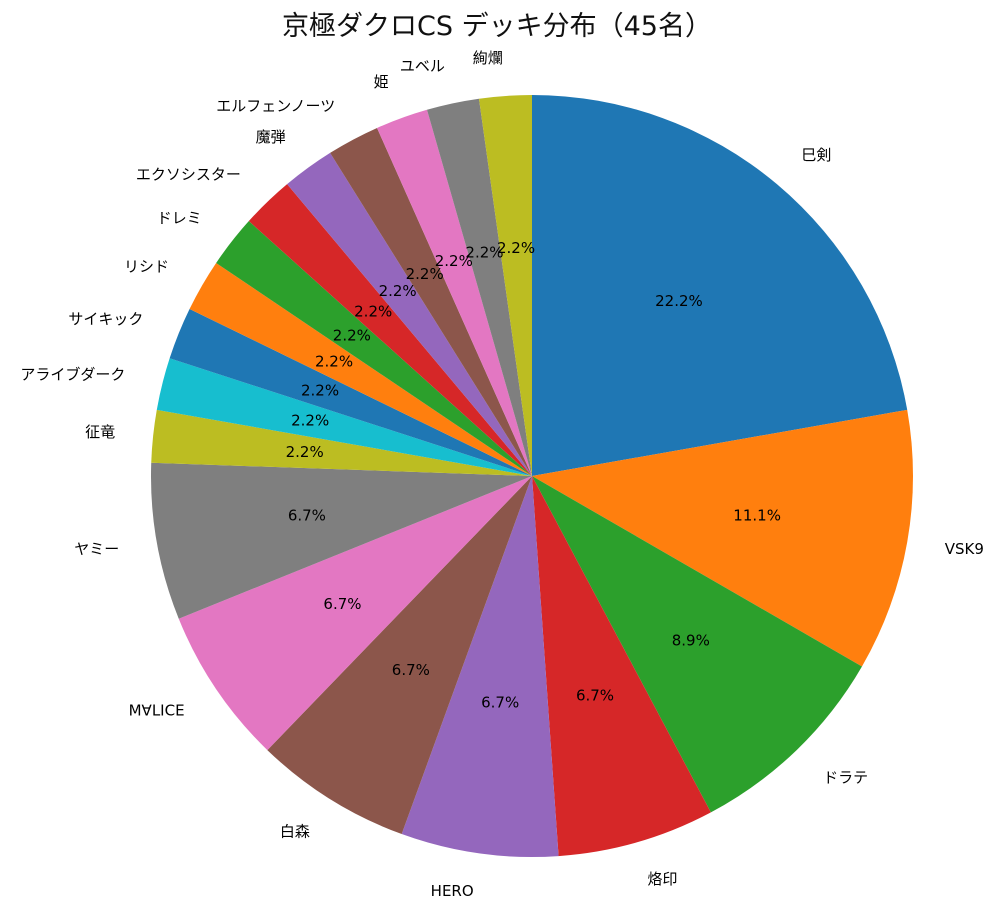  I want to click on chart-title: 京極ダクロCS デッキ分布（45名）, so click(497, 26).